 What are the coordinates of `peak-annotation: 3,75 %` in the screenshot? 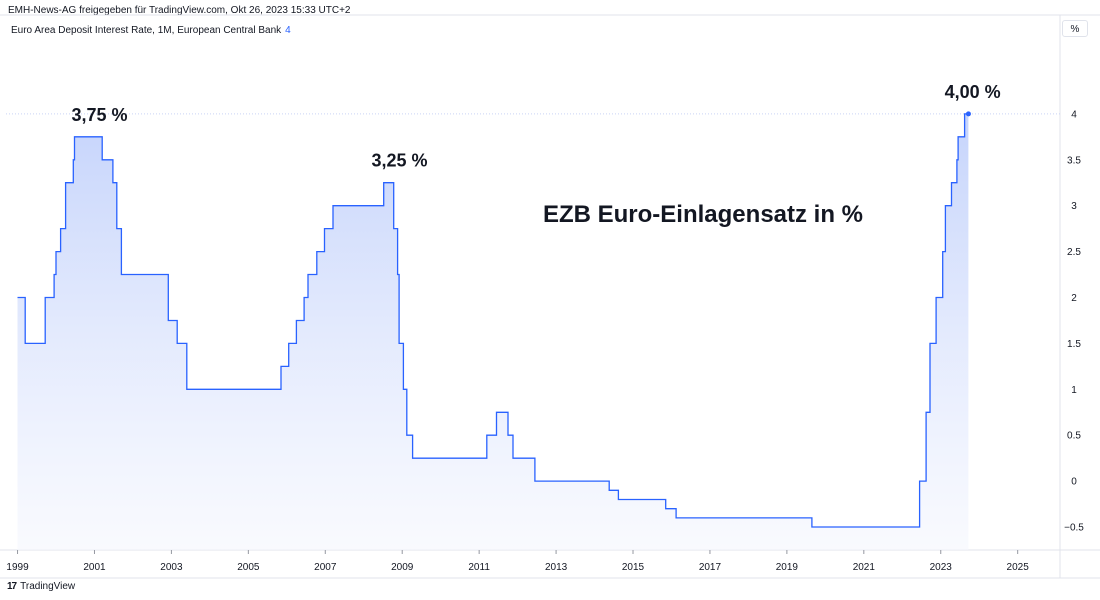 It's located at (99, 115).